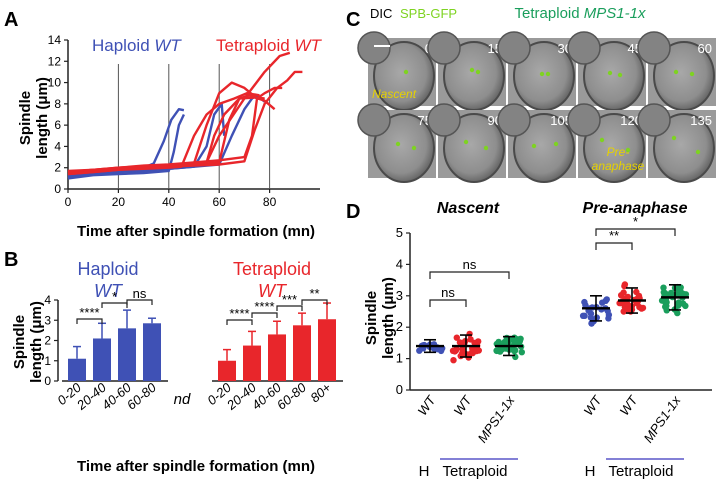  I want to click on panel-b-sig-haploid-3-label: ns, so click(140, 293).